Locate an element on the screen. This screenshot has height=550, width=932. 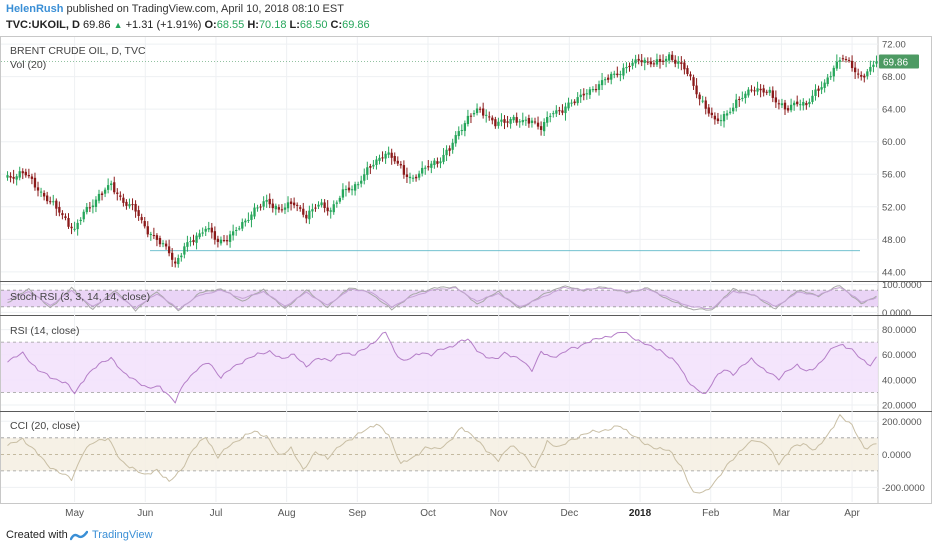
open-label: O: is located at coordinates (210, 25).